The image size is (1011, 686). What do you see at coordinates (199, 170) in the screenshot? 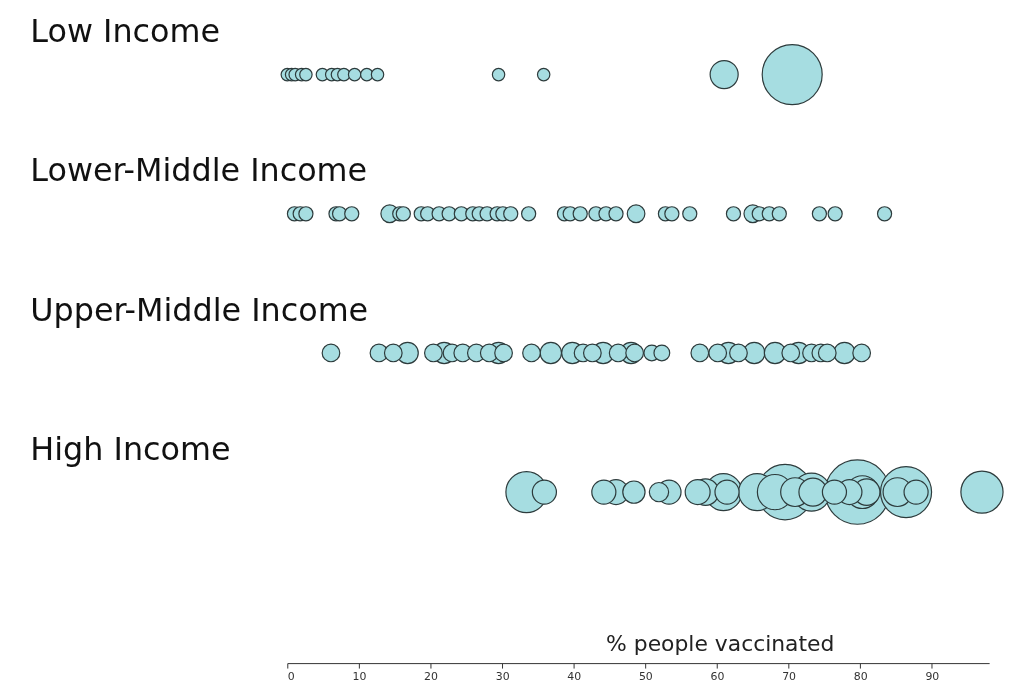
I see `y-tick-label: Lower-Middle Income` at bounding box center [199, 170].